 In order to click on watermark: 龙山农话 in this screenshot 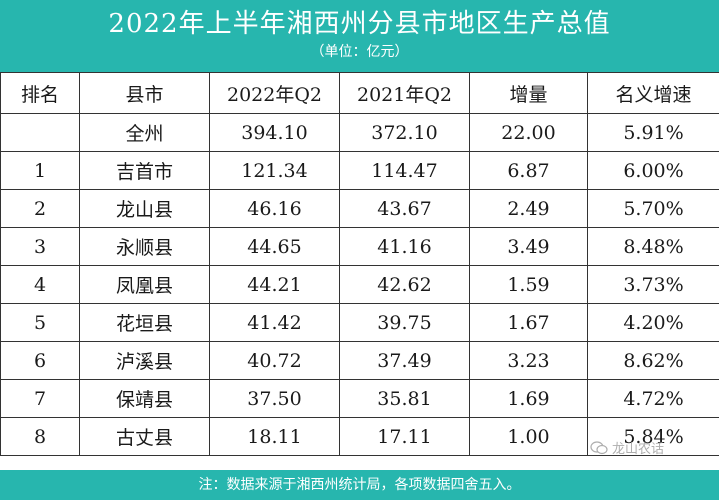, I will do `click(627, 447)`.